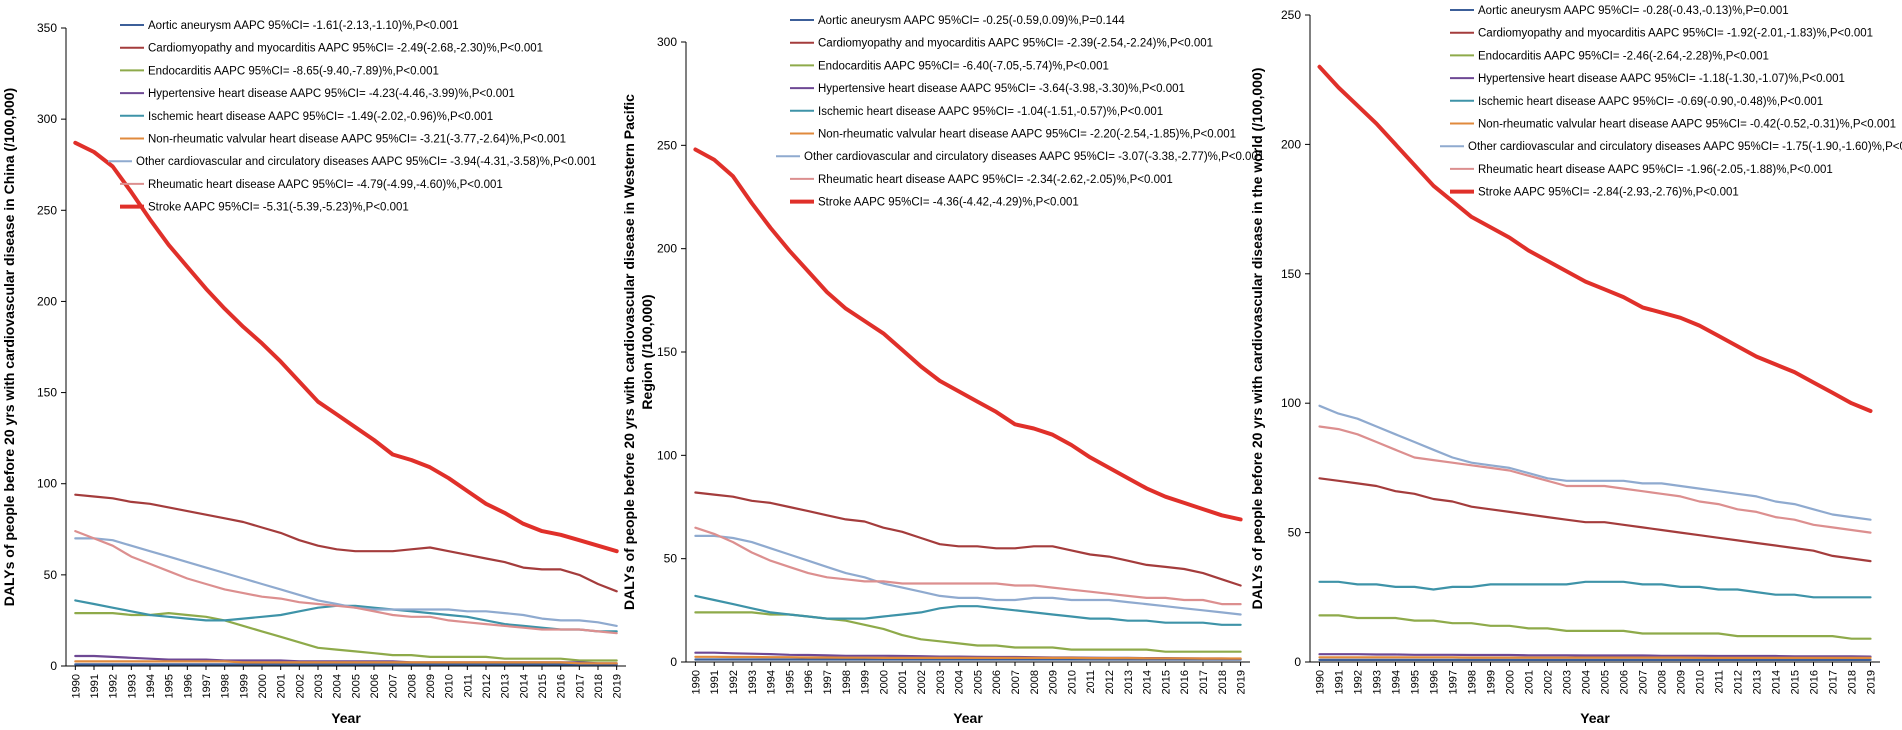  Describe the element at coordinates (1054, 682) in the screenshot. I see `x-tick-label: 2009` at that location.